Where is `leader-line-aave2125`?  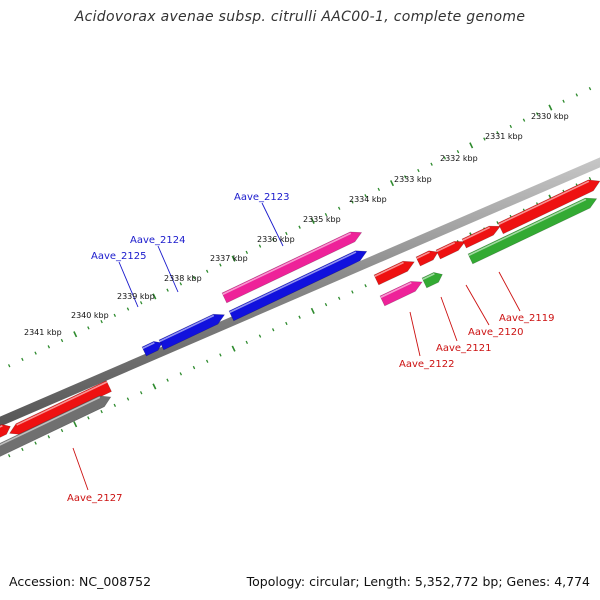
leader-line-aave2125 is located at coordinates (128, 284).